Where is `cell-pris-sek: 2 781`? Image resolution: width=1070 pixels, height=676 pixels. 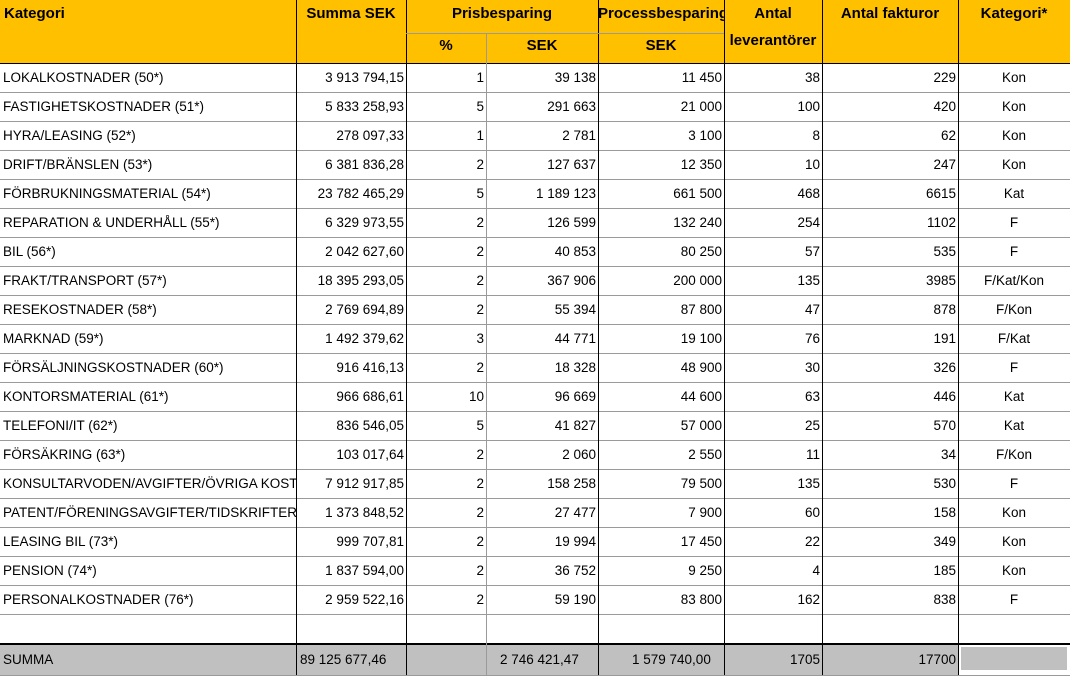
cell-pris-sek: 2 781 is located at coordinates (579, 135).